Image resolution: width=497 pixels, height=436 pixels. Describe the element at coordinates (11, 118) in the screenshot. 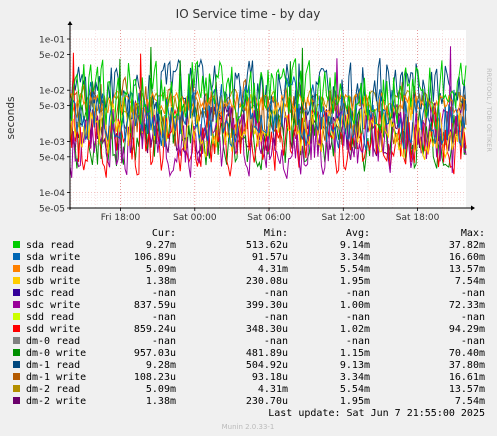

I see `y-axis-label: seconds` at that location.